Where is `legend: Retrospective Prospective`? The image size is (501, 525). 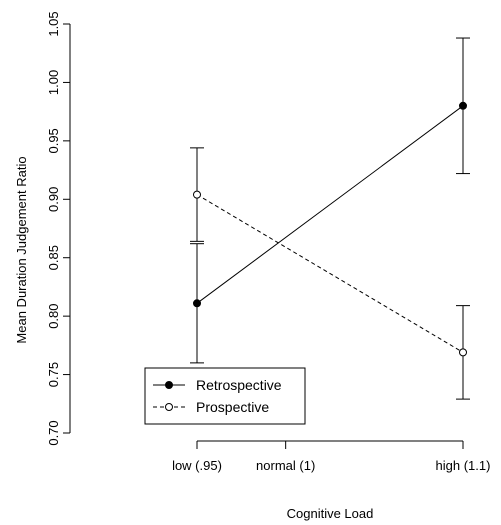 legend: Retrospective Prospective is located at coordinates (225, 396).